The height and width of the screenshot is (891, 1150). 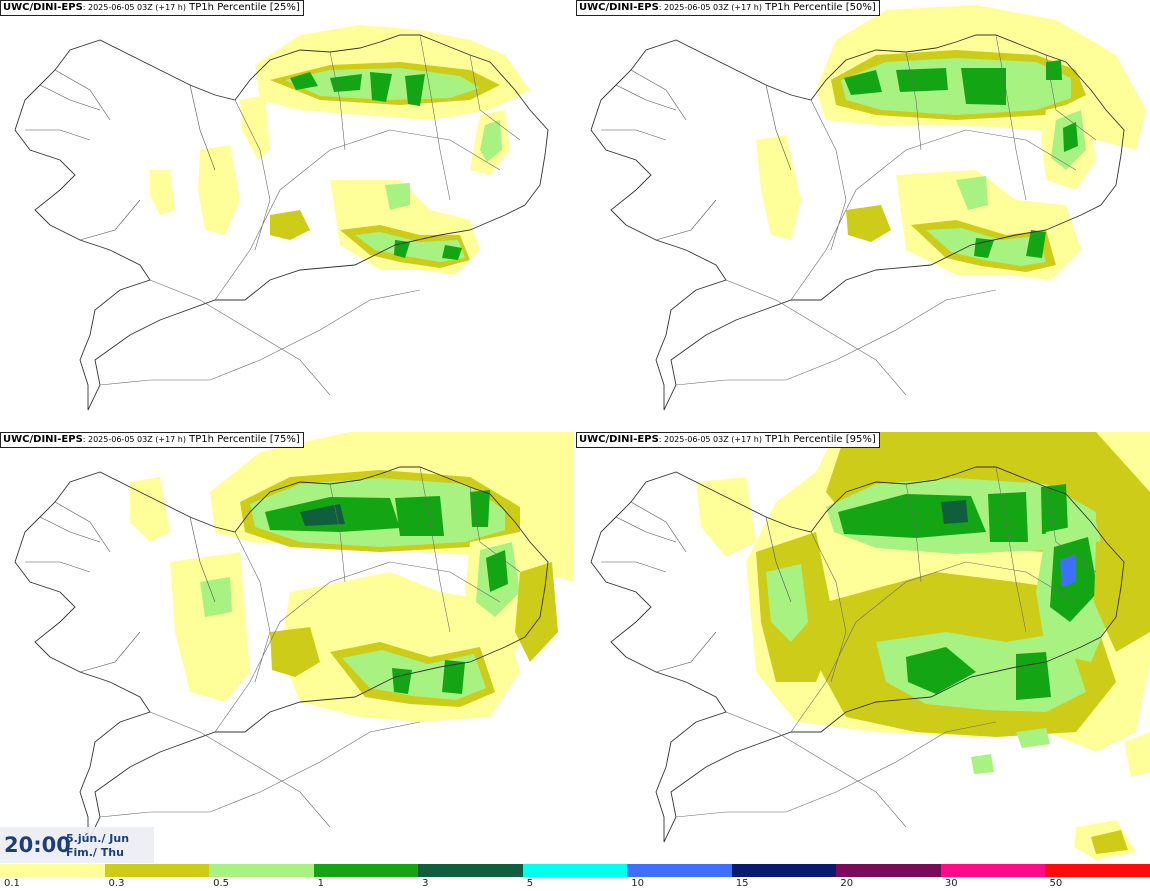 I want to click on valid-clock: 20:00, so click(x=37, y=845).